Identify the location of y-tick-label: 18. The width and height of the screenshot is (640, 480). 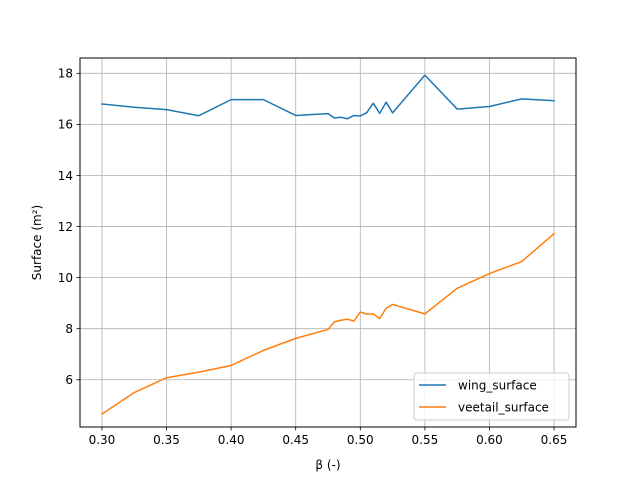
(65, 74).